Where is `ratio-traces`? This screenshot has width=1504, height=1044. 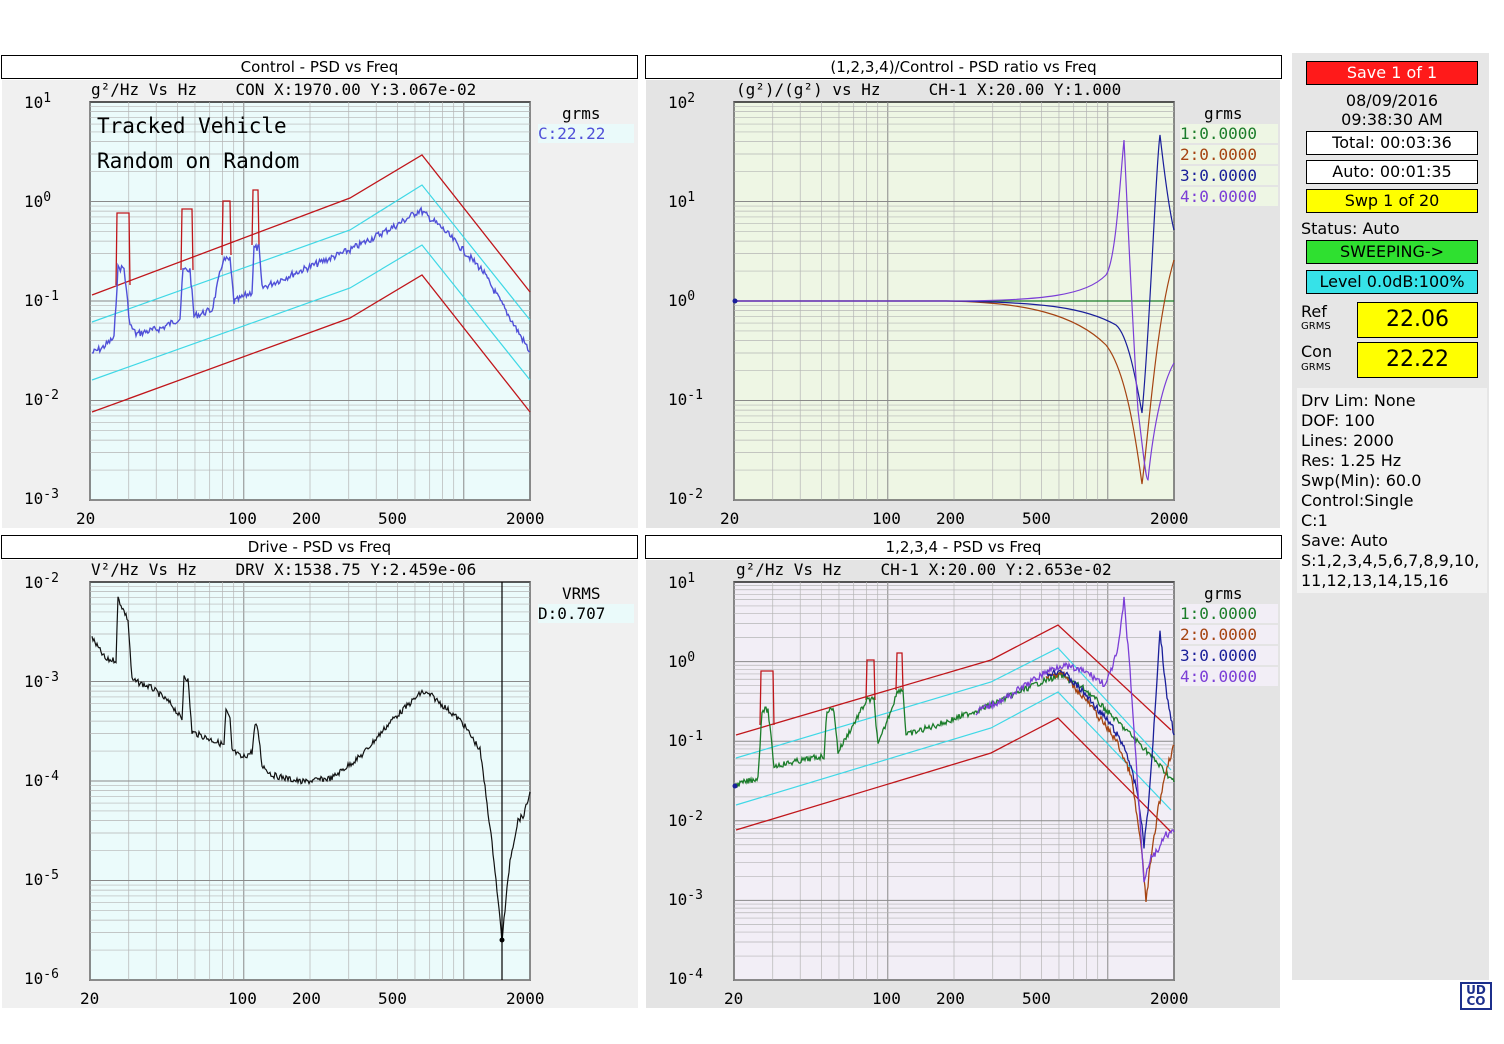
ratio-traces is located at coordinates (953, 309).